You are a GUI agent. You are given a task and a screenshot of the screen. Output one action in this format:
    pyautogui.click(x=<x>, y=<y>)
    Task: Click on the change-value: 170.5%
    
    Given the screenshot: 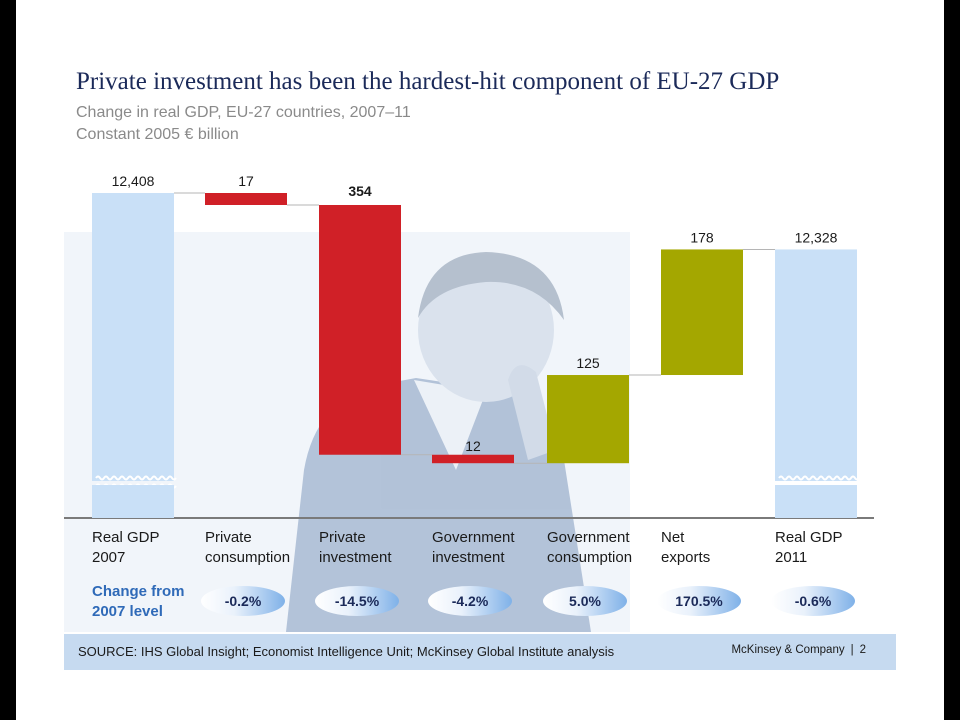 What is the action you would take?
    pyautogui.click(x=699, y=601)
    